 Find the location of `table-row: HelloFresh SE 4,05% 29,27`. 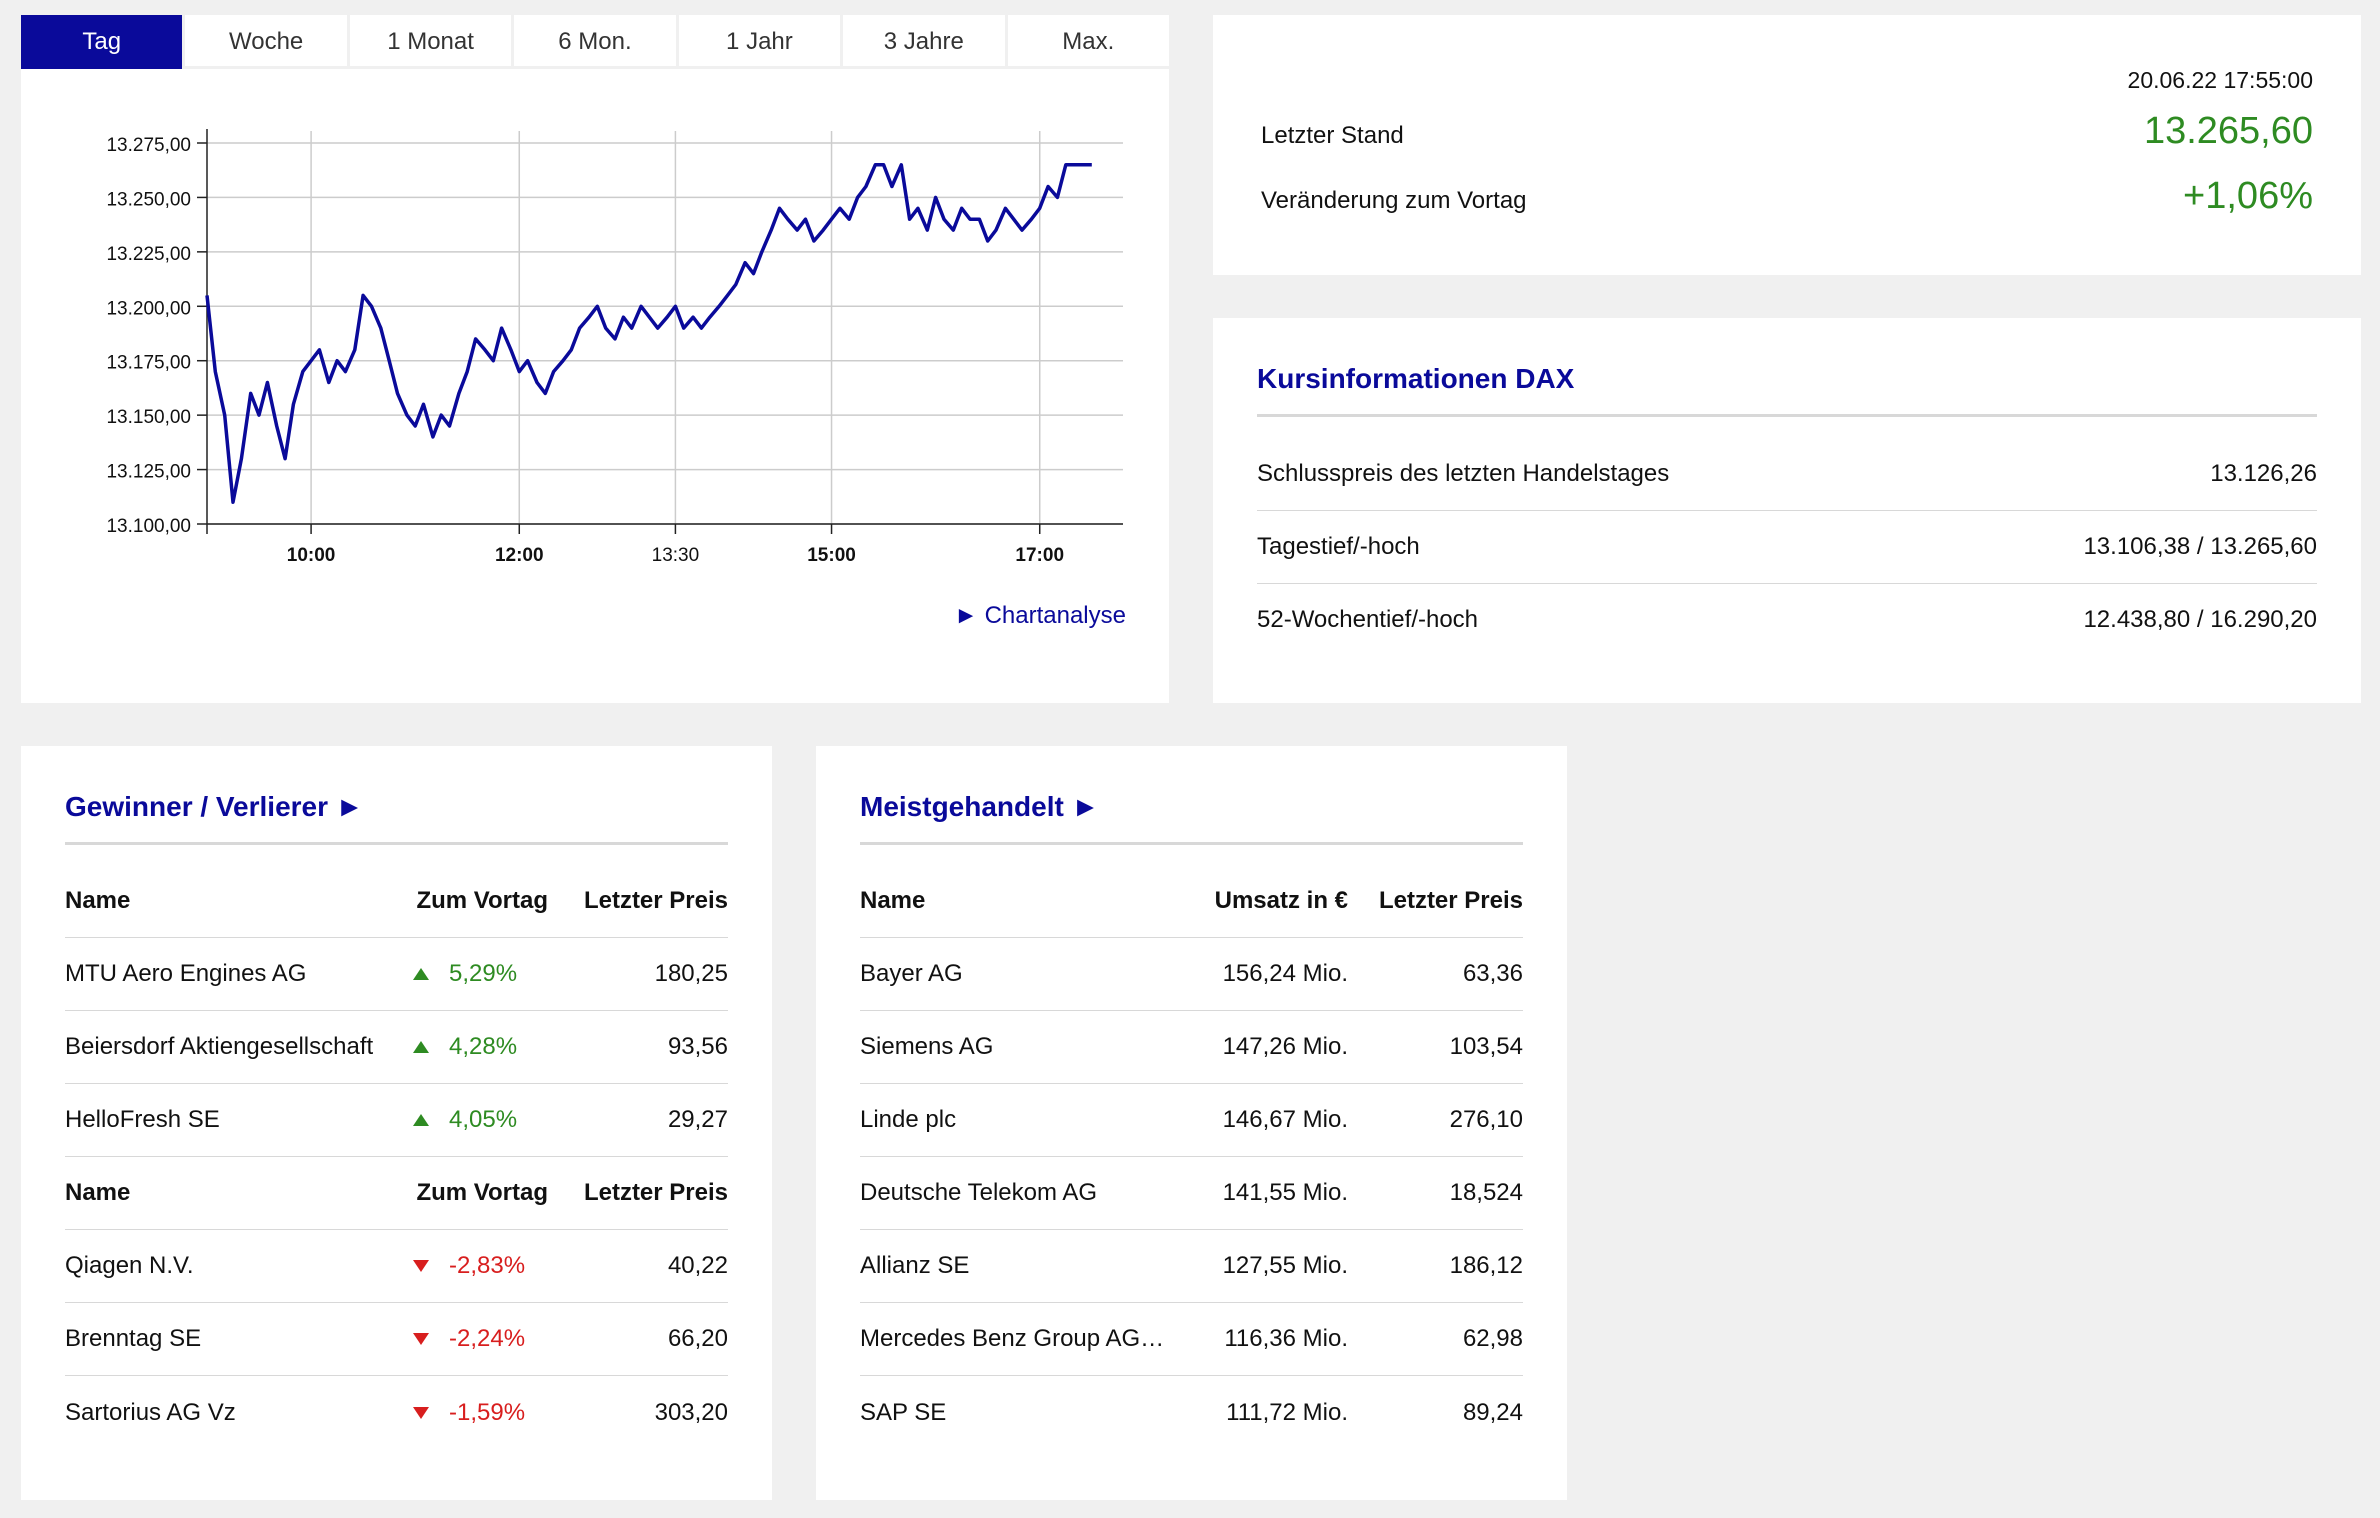

table-row: HelloFresh SE 4,05% 29,27 is located at coordinates (396, 1120).